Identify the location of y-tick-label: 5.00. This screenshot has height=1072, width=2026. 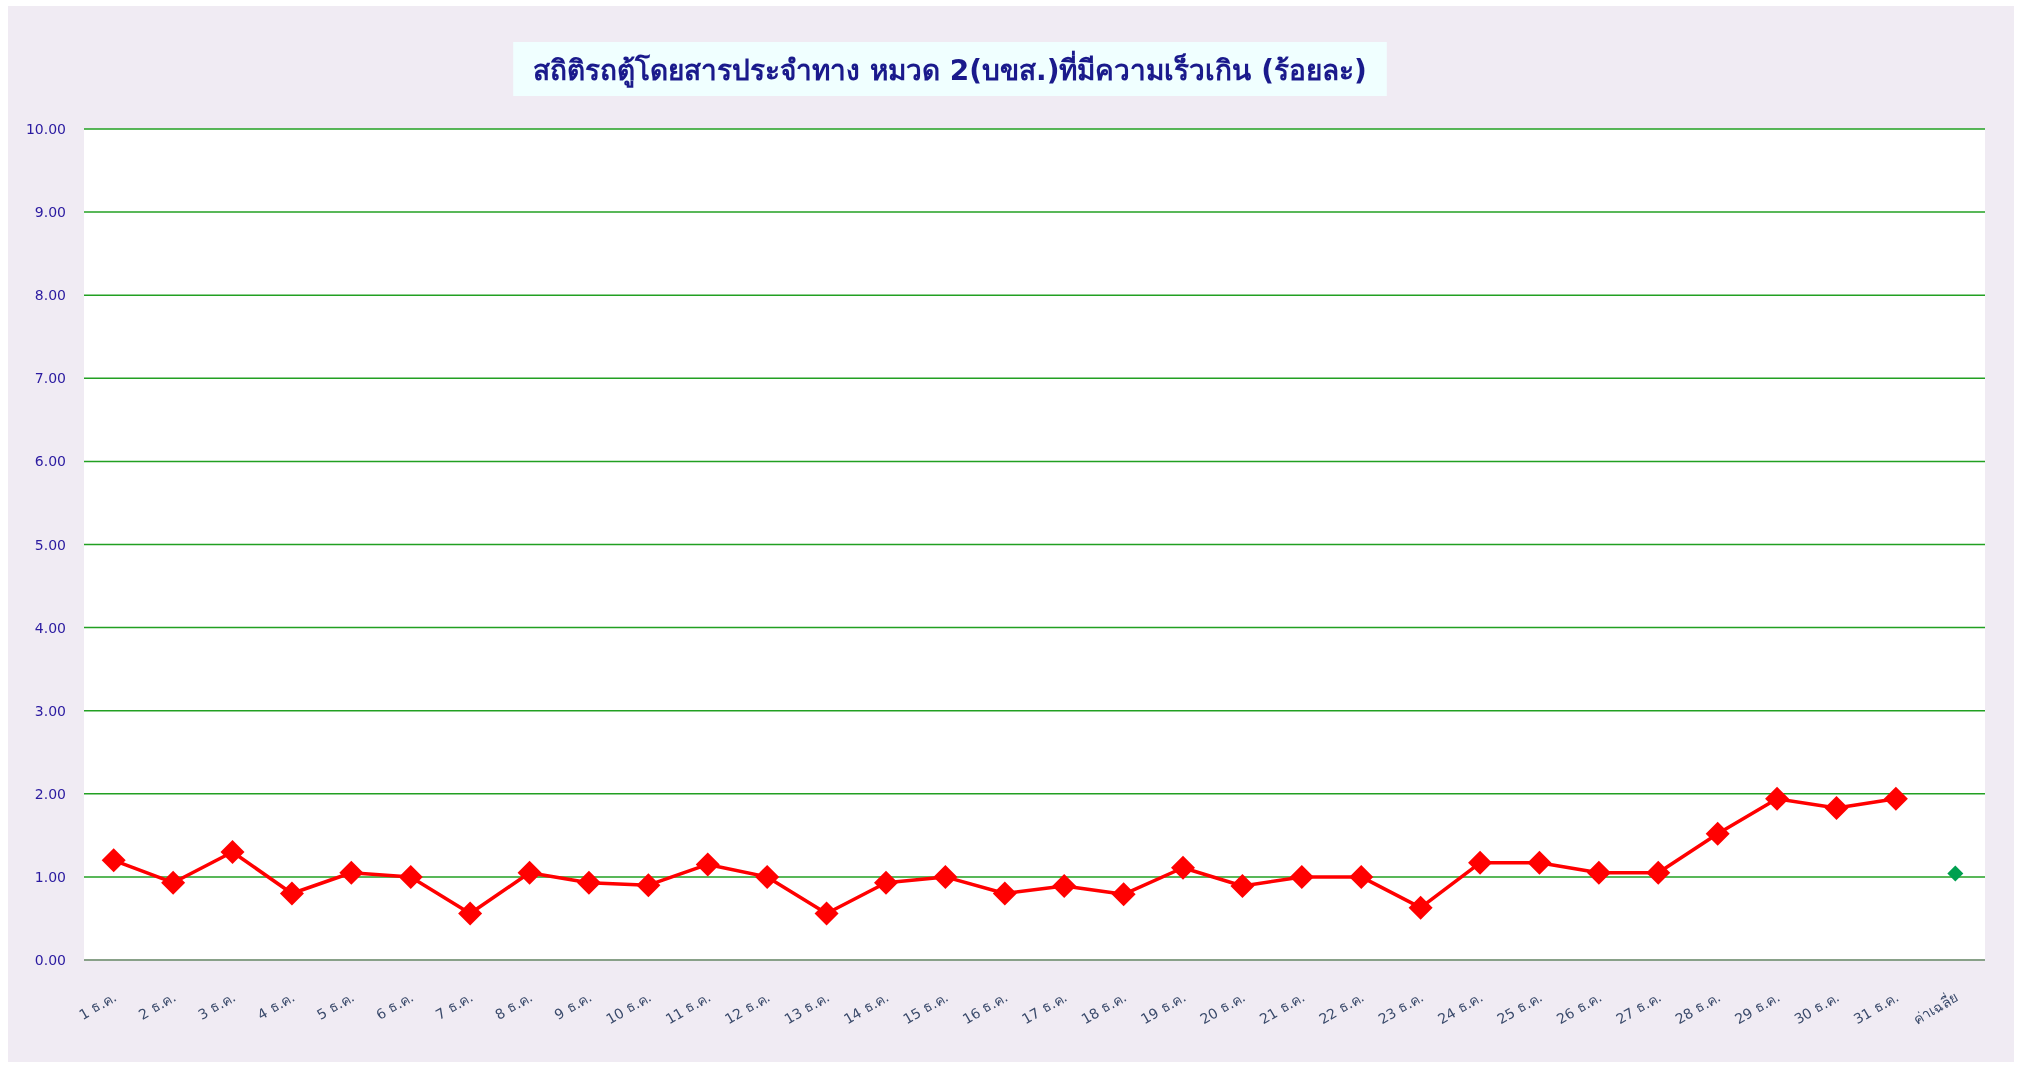
(50, 544).